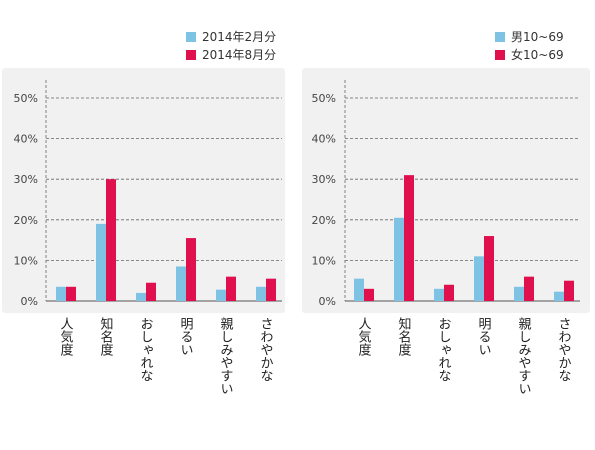  I want to click on legend-item-series-0: 男10~69, so click(529, 37).